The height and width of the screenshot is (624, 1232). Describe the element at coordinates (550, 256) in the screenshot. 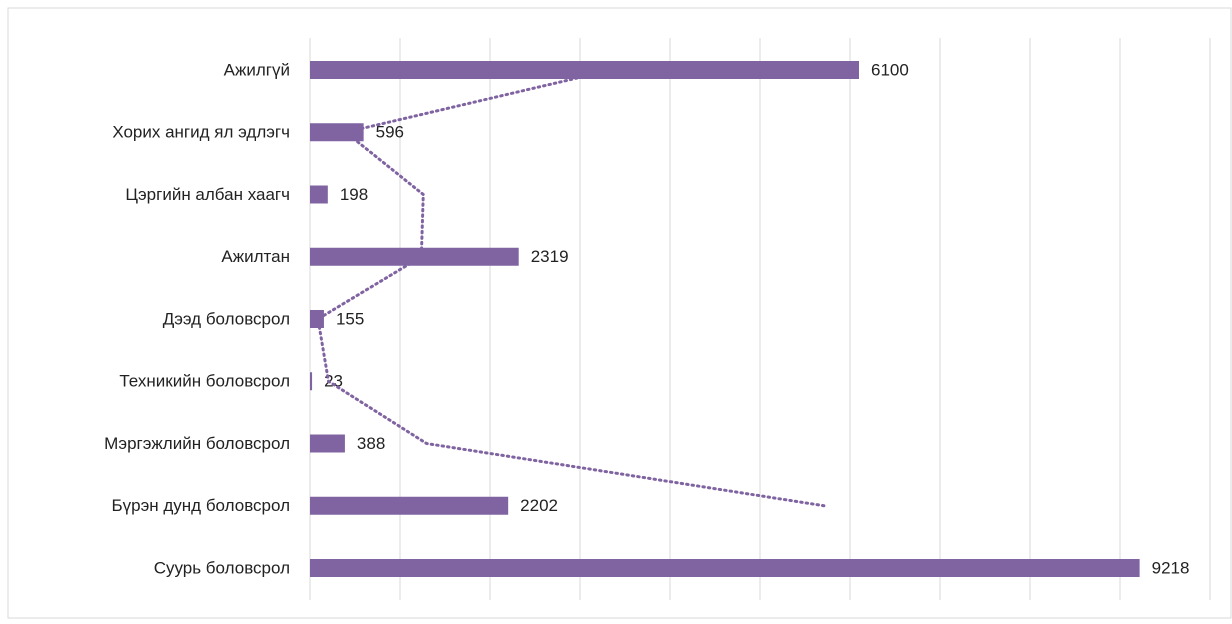

I see `value-label: 2319` at that location.